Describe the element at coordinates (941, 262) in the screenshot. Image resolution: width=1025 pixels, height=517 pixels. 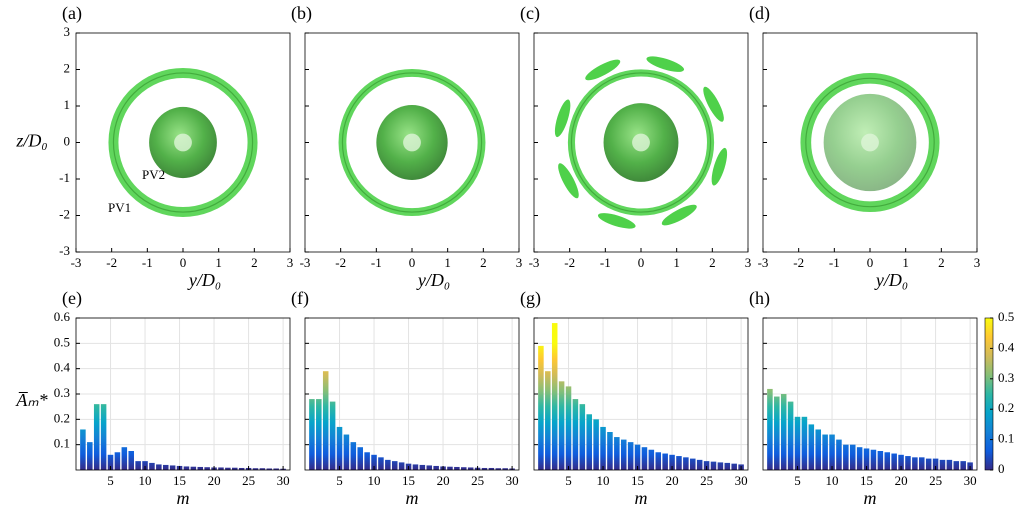
I see `x-tick-label: 2` at that location.